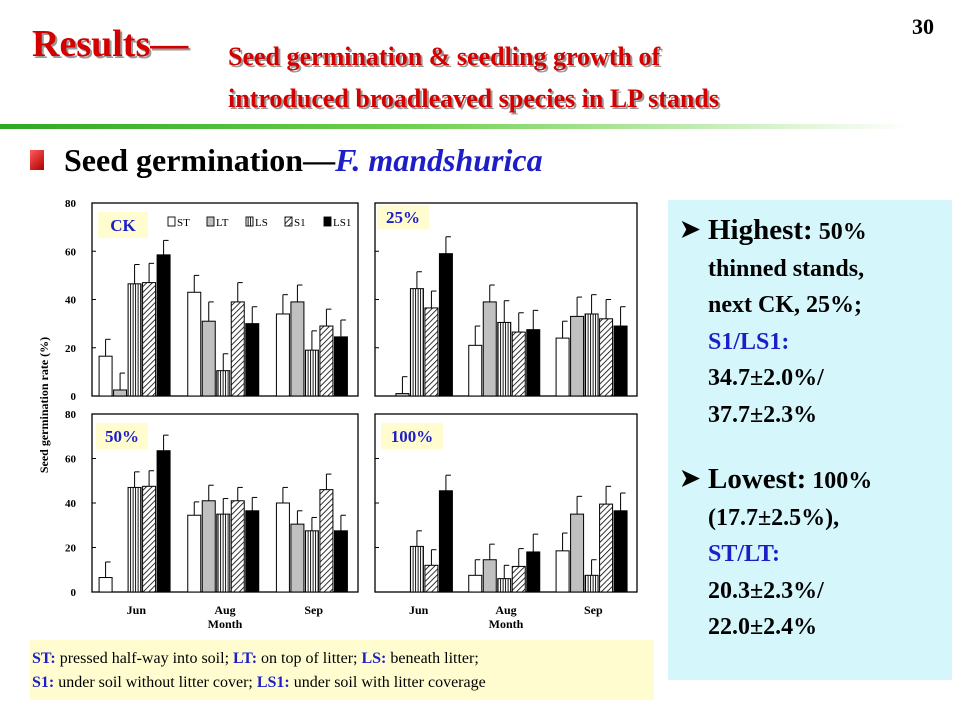 The height and width of the screenshot is (720, 960). Describe the element at coordinates (923, 26) in the screenshot. I see `page-number: 30` at that location.